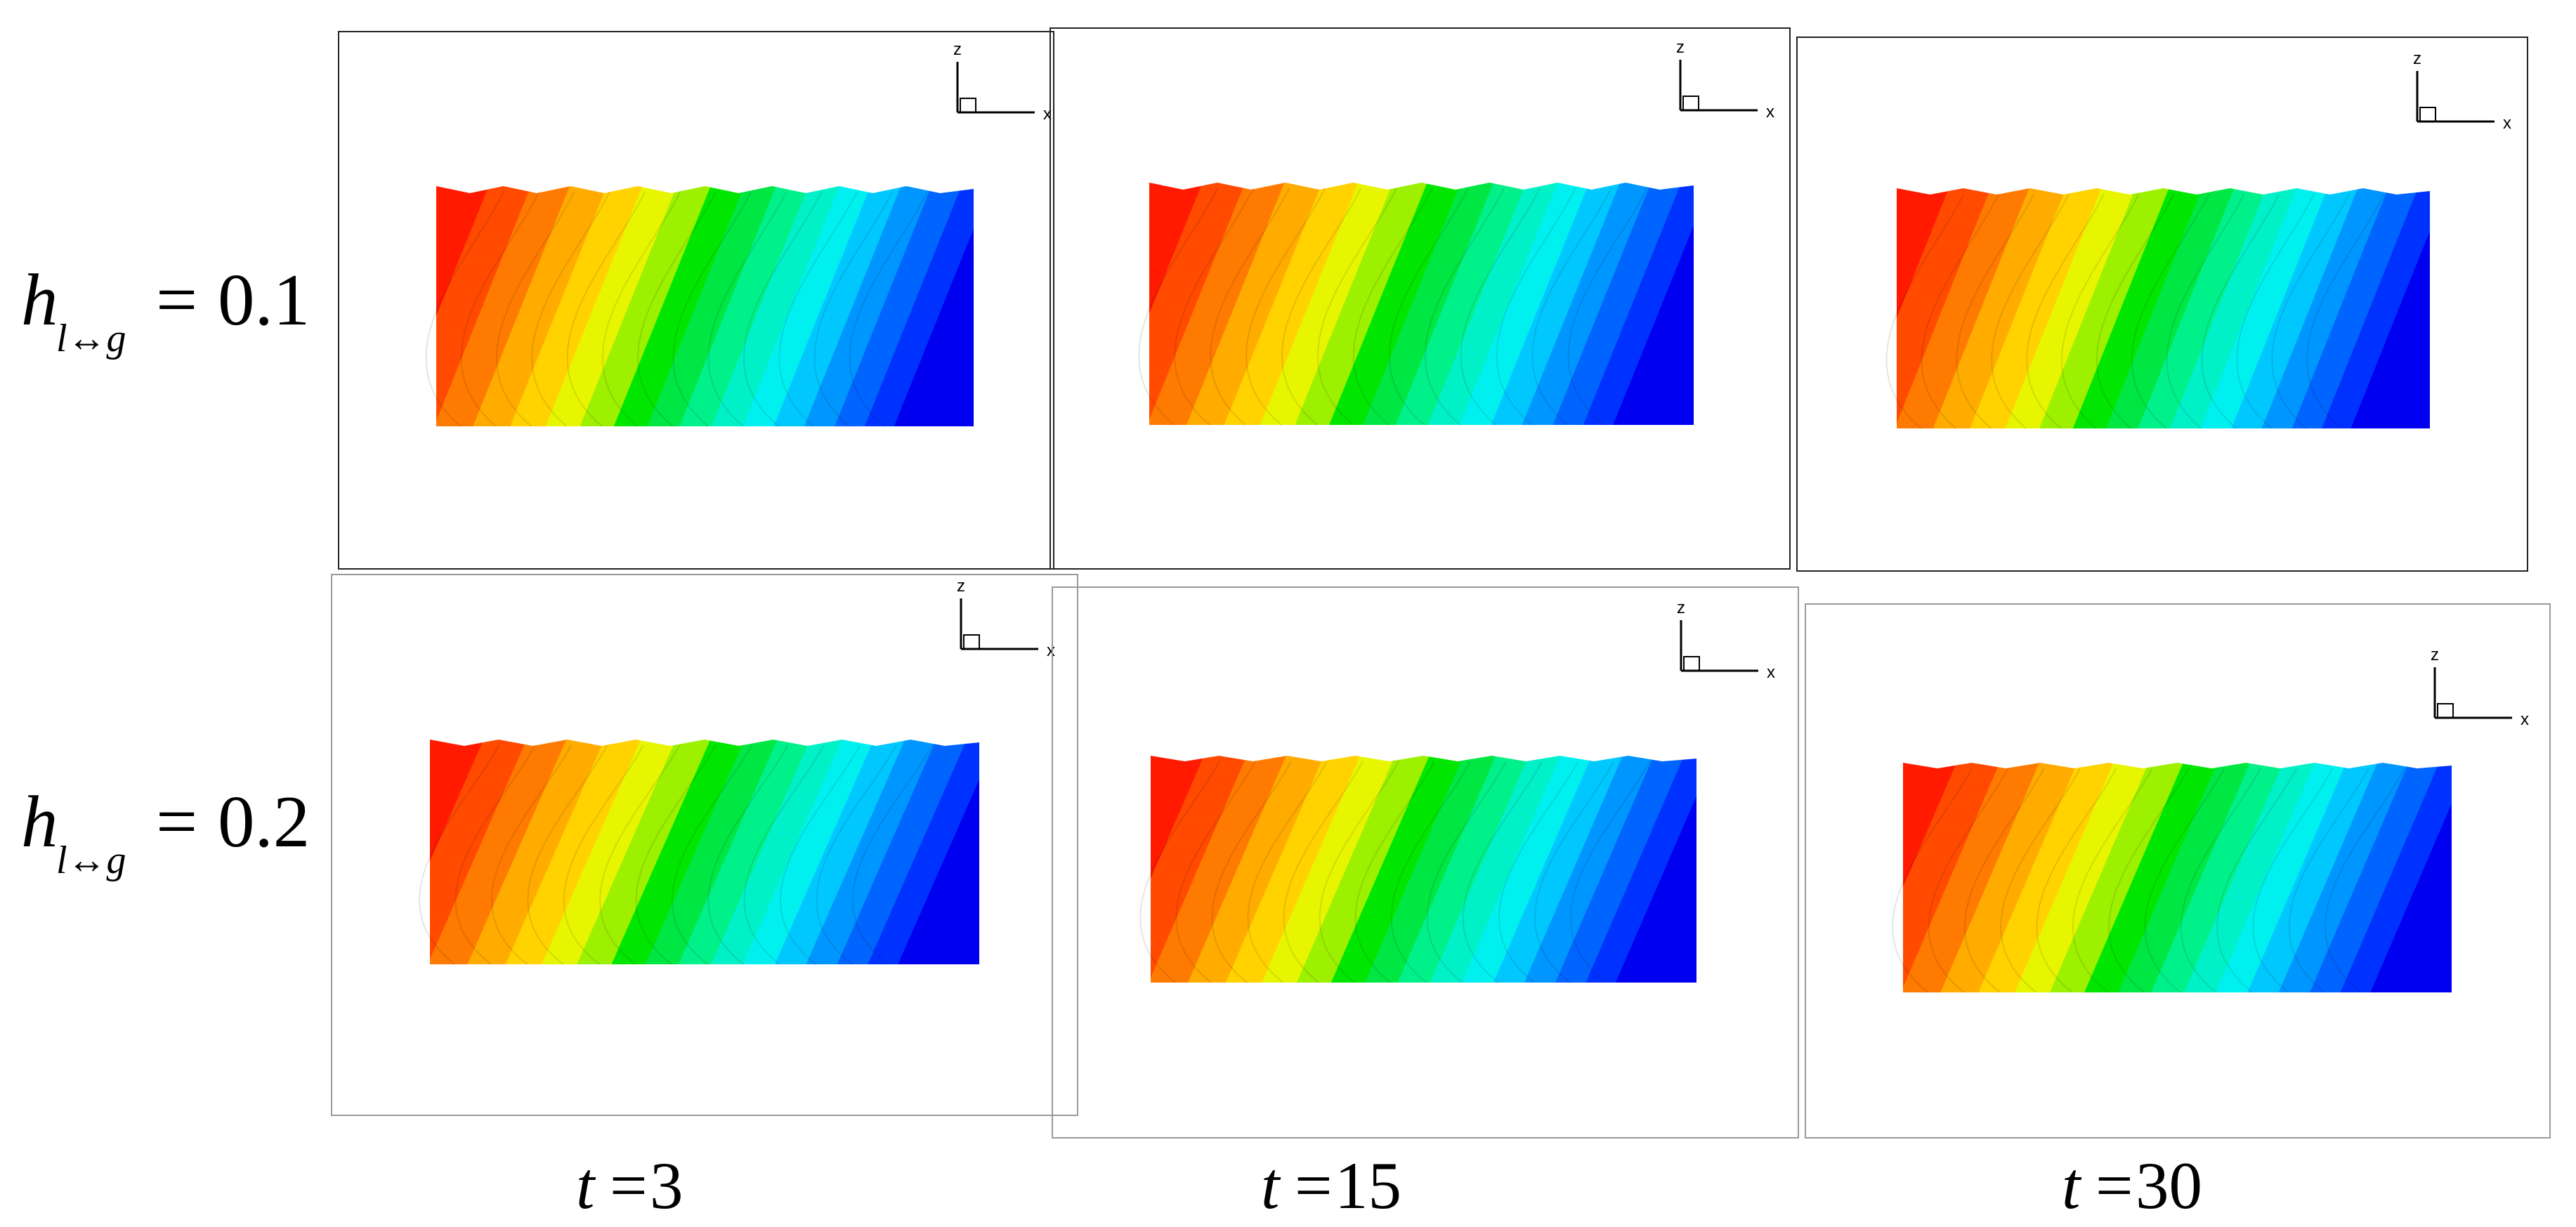 The width and height of the screenshot is (2576, 1227). What do you see at coordinates (1368, 1185) in the screenshot?
I see `time-value: 15` at bounding box center [1368, 1185].